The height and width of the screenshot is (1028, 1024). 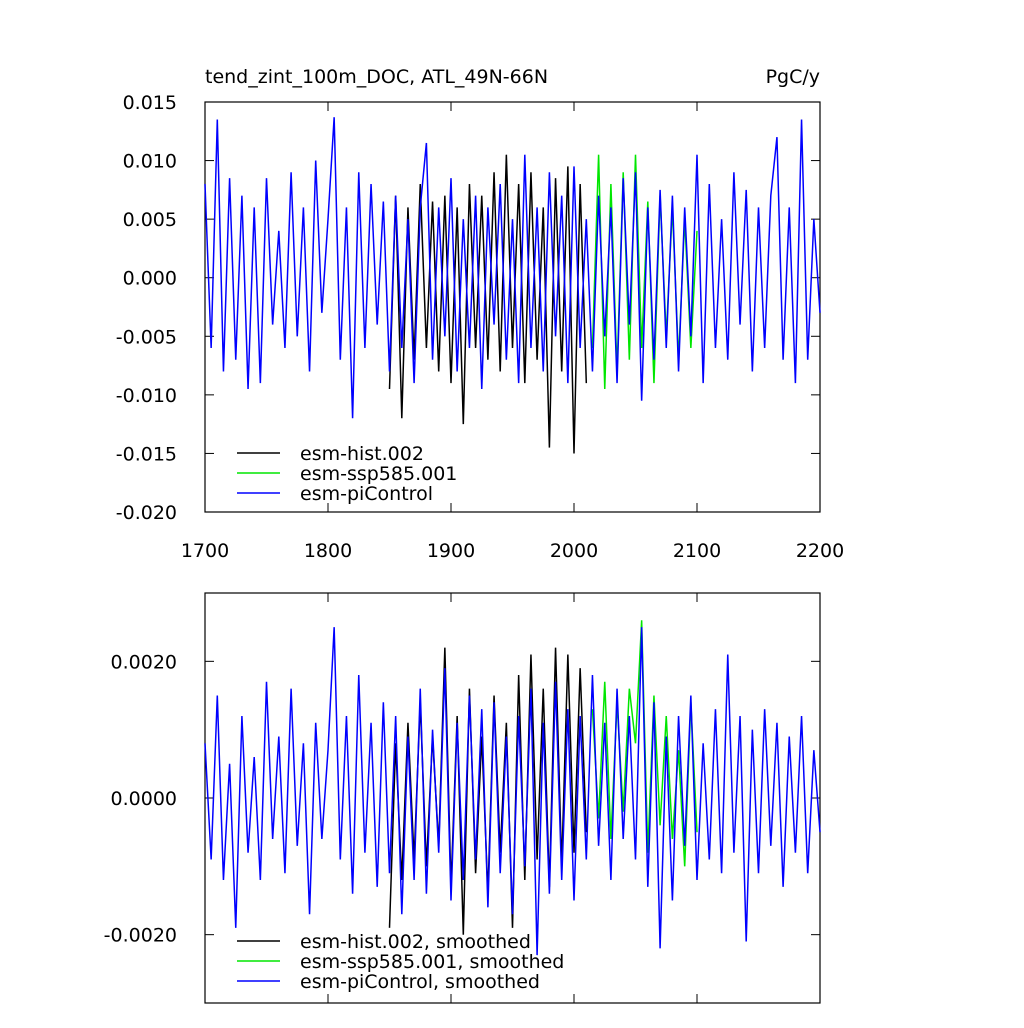 I want to click on y-tick-label: 0.000, so click(x=150, y=279).